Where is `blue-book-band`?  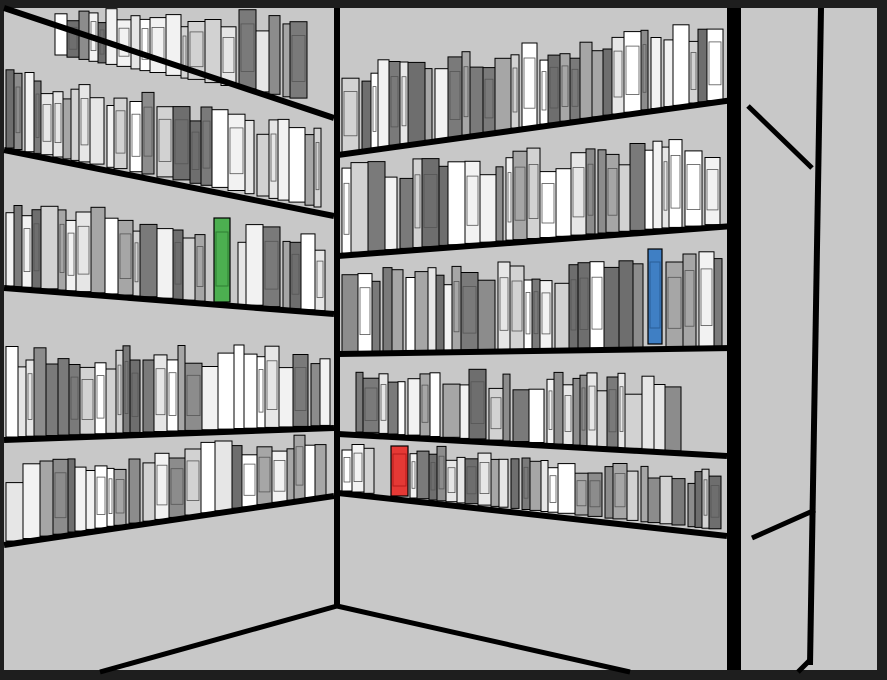
blue-book-band is located at coordinates (655, 295).